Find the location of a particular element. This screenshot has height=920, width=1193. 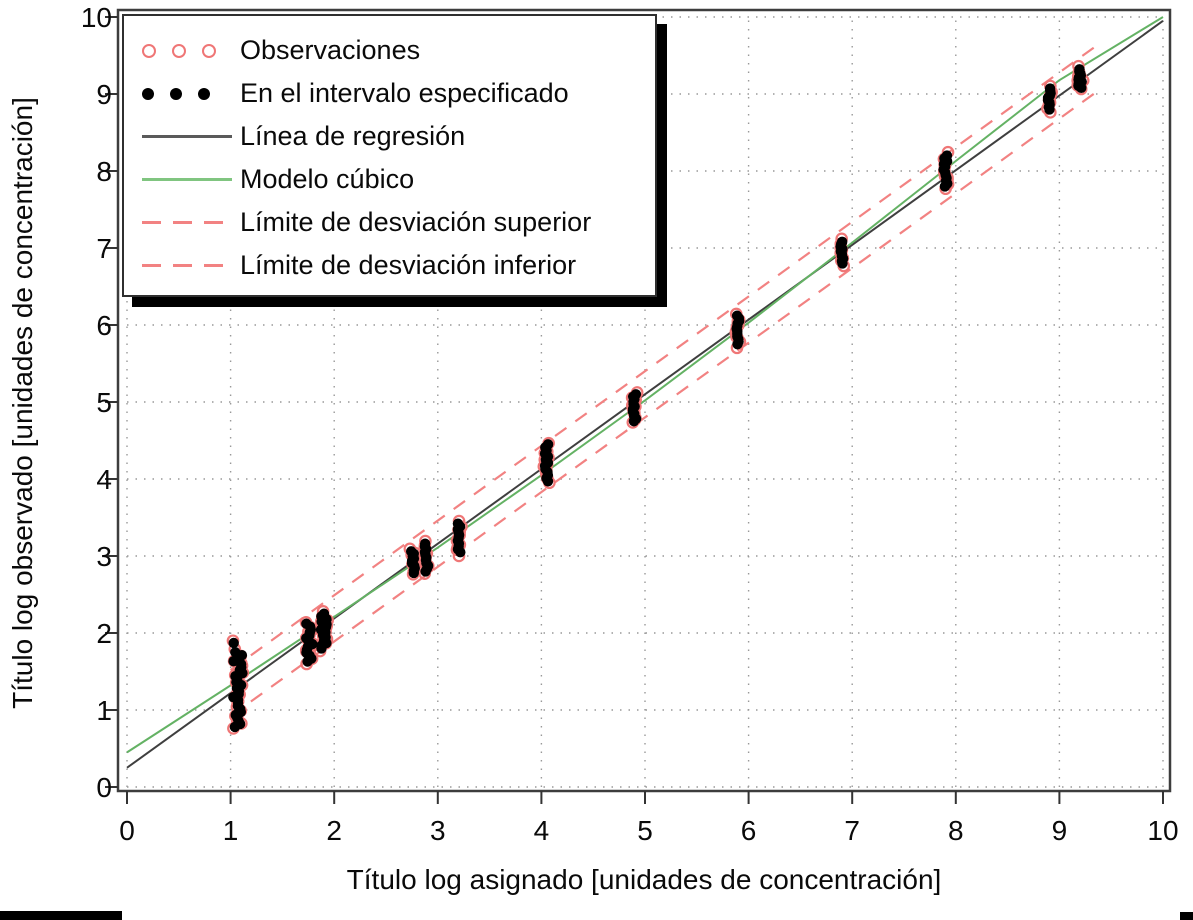

legend-row-regression: Línea de regresión is located at coordinates (389, 136).